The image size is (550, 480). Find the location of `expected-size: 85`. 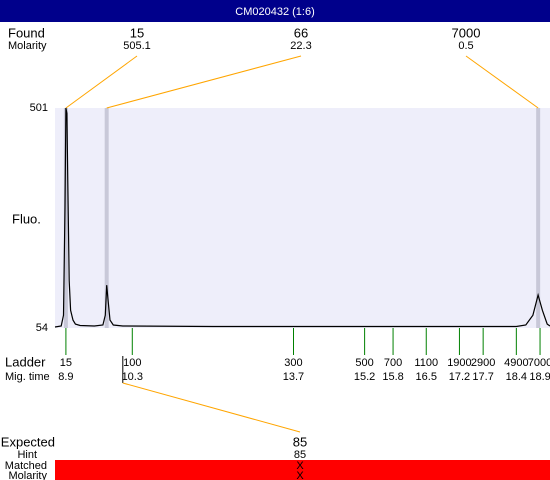

expected-size: 85 is located at coordinates (300, 441).